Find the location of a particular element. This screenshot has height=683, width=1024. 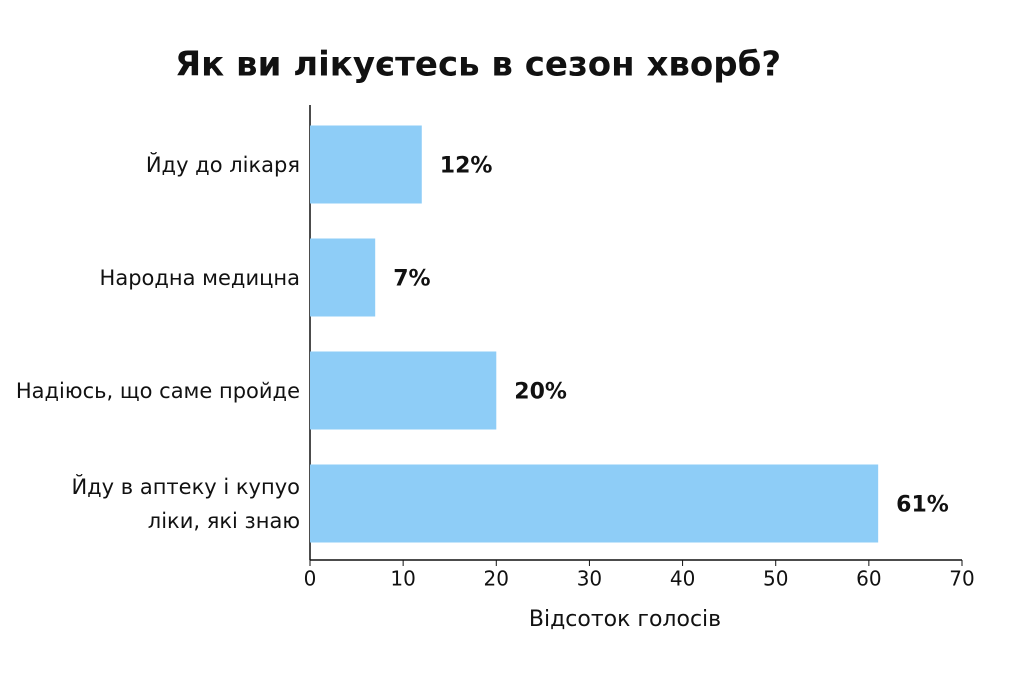

x-tick-label: 60 is located at coordinates (868, 579).